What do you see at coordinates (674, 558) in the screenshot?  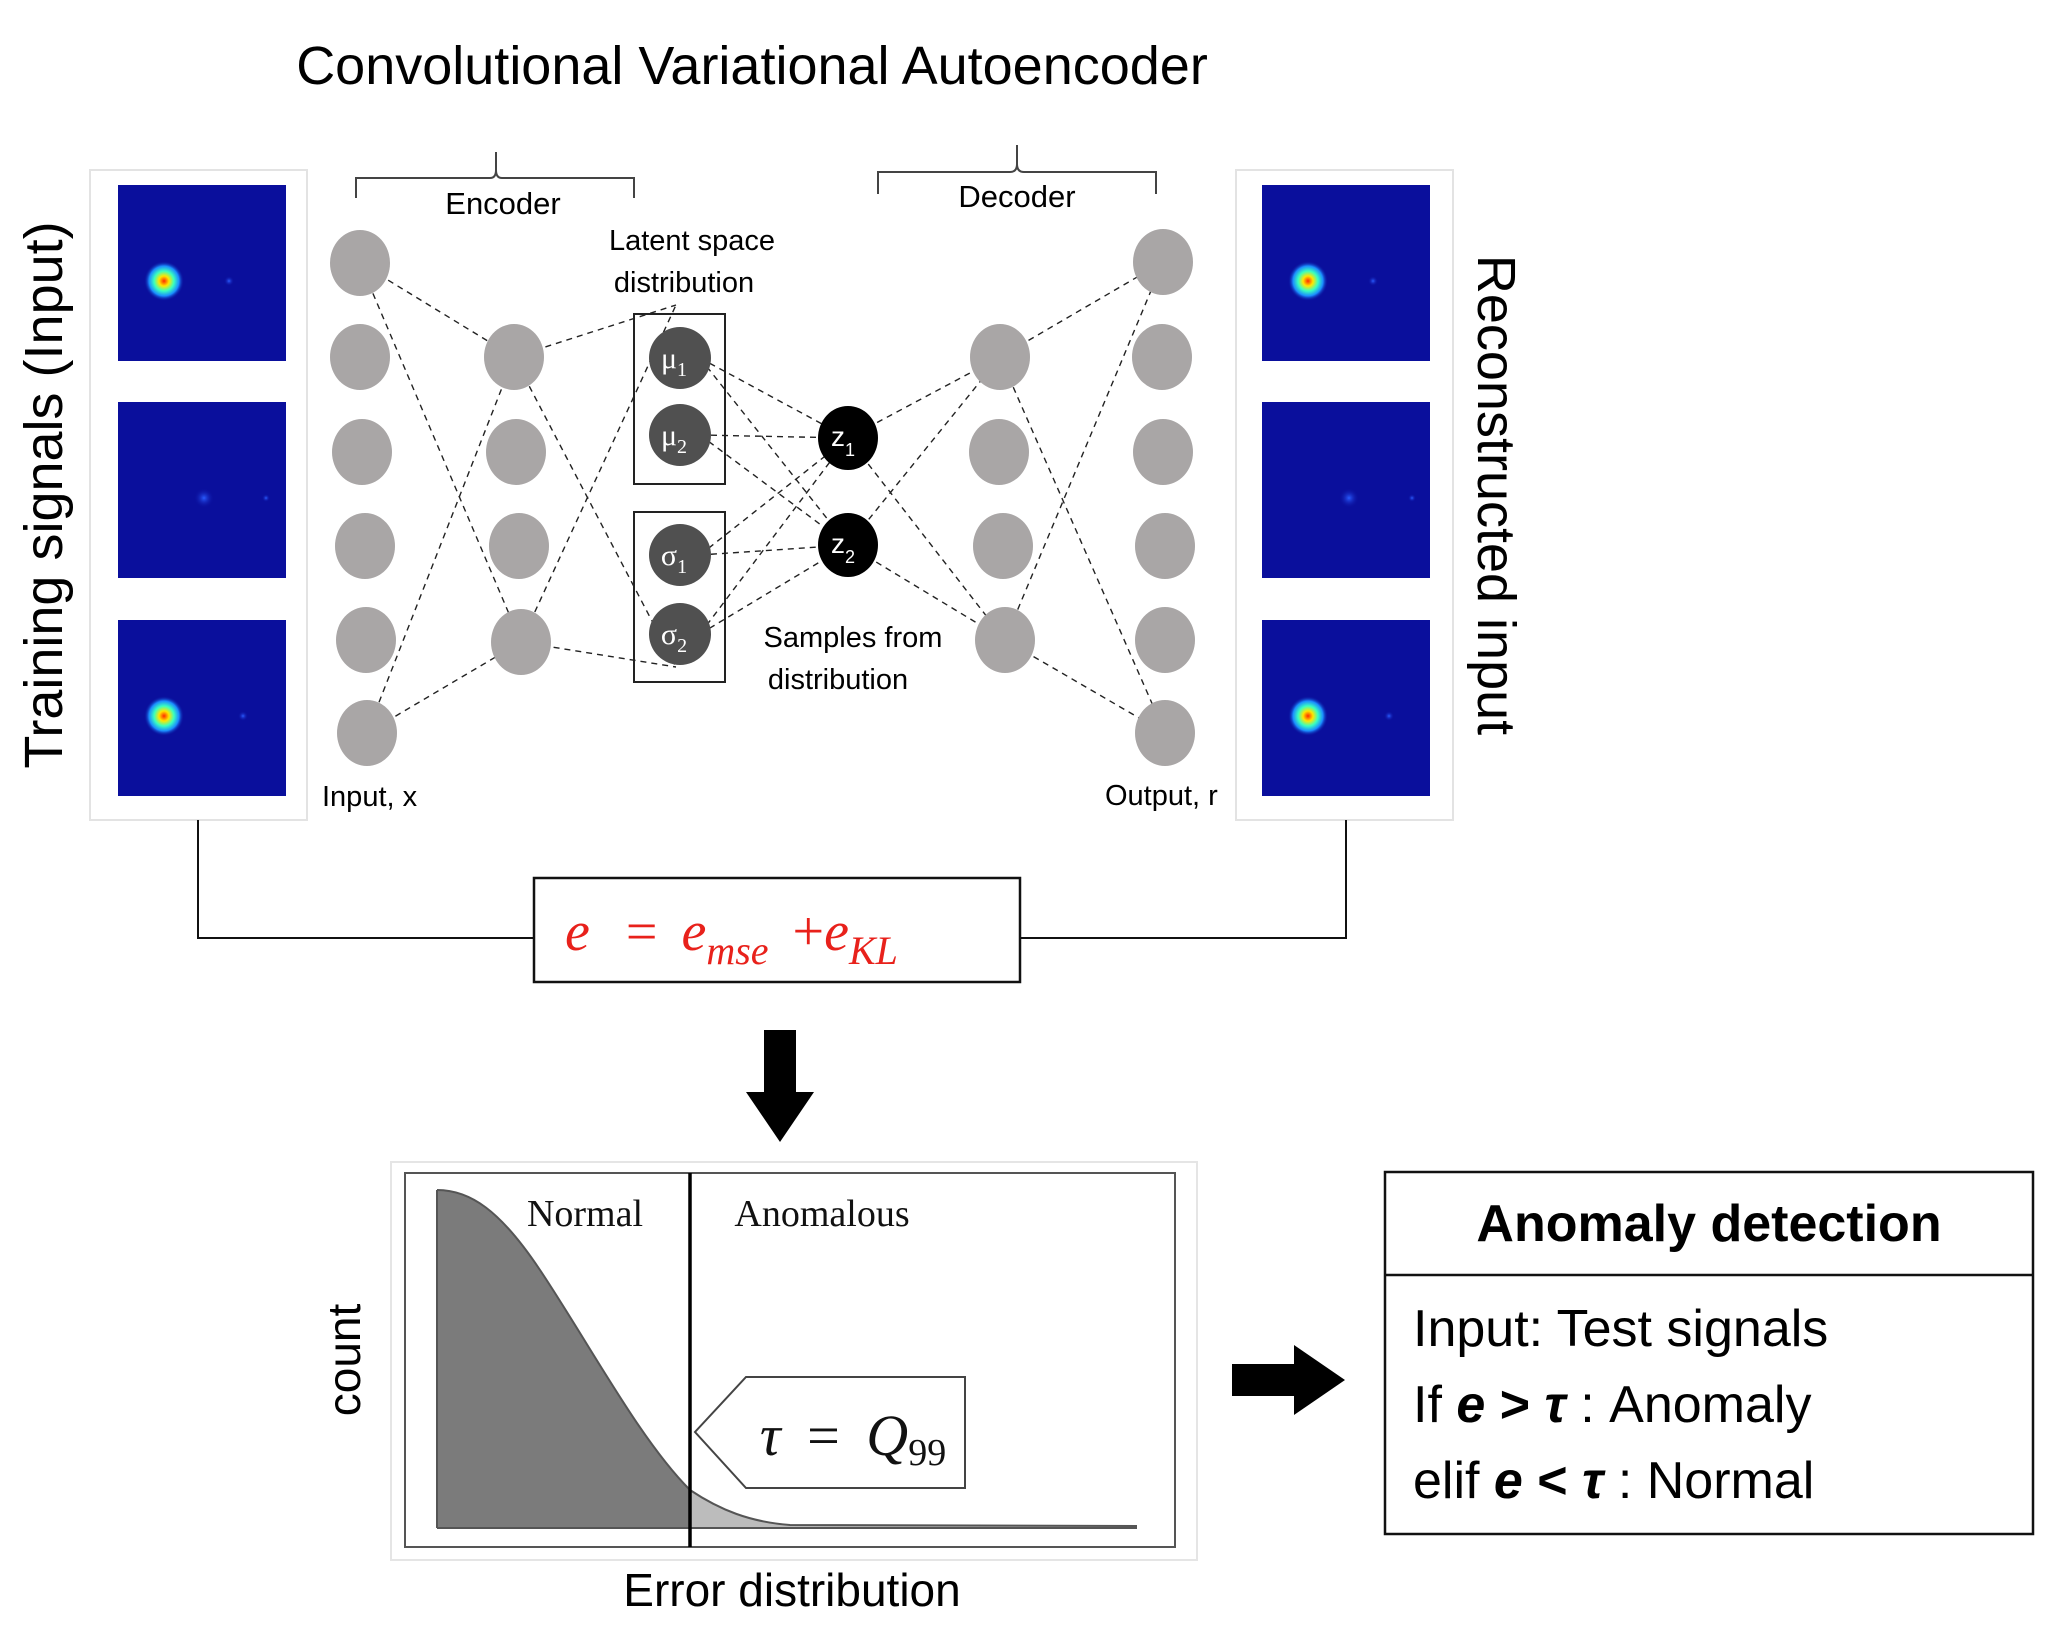 I see `svg-text: σ1` at bounding box center [674, 558].